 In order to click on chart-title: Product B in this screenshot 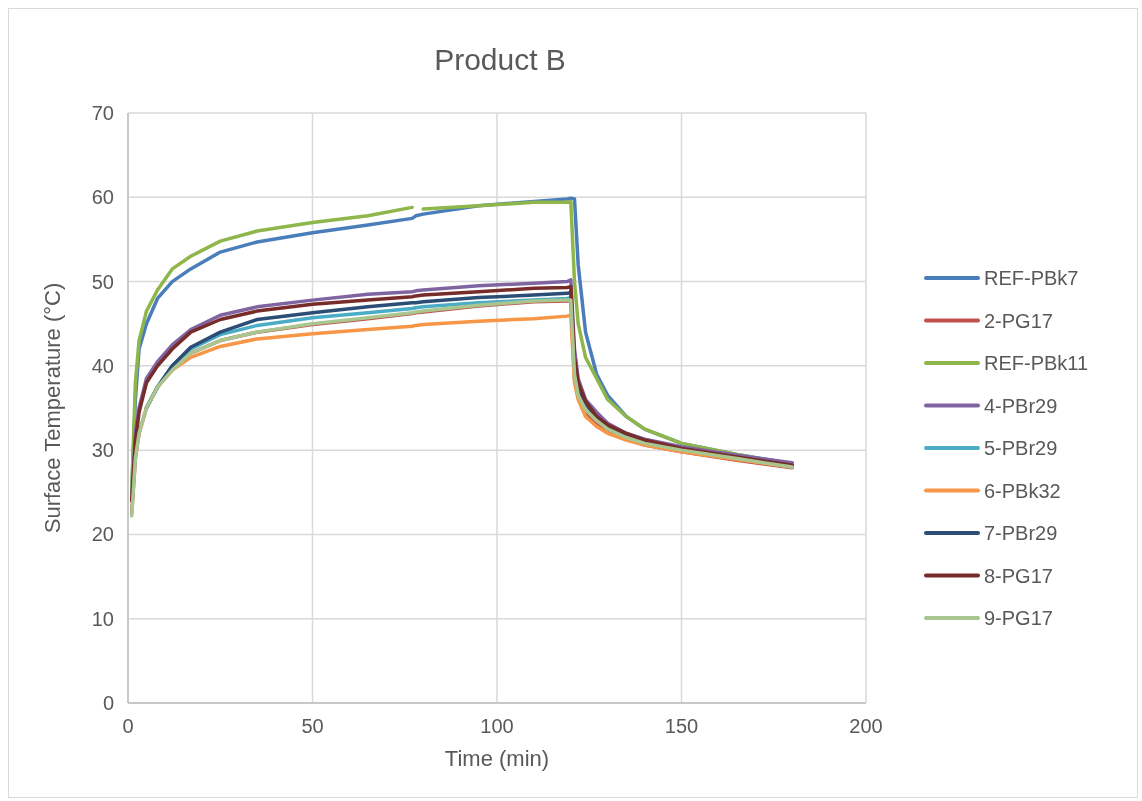, I will do `click(500, 59)`.